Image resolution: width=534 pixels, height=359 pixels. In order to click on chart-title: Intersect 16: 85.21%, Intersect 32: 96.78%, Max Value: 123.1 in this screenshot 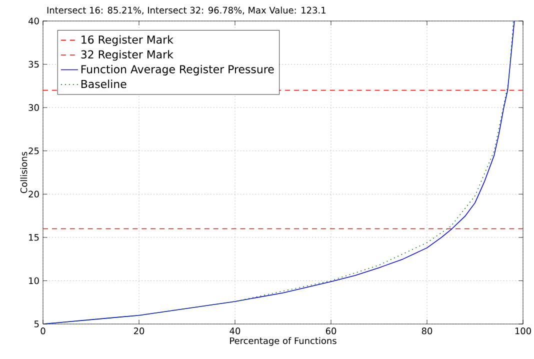, I will do `click(186, 10)`.